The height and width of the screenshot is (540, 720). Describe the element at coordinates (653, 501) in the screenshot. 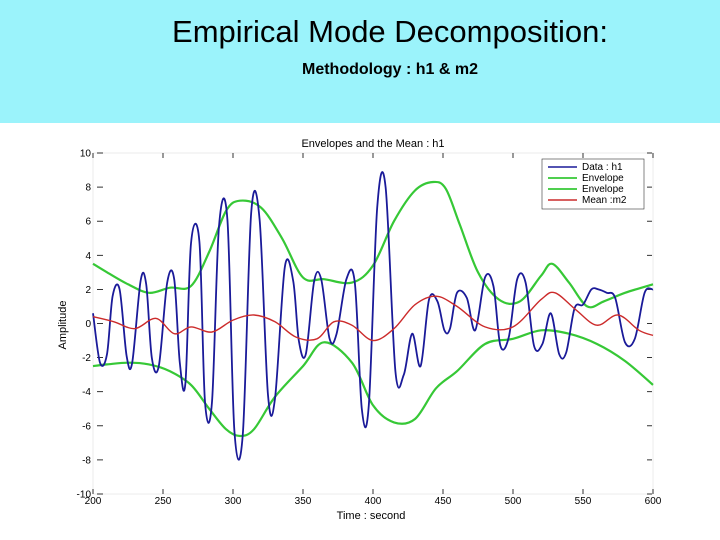

I see `x-tick-label: 600` at that location.